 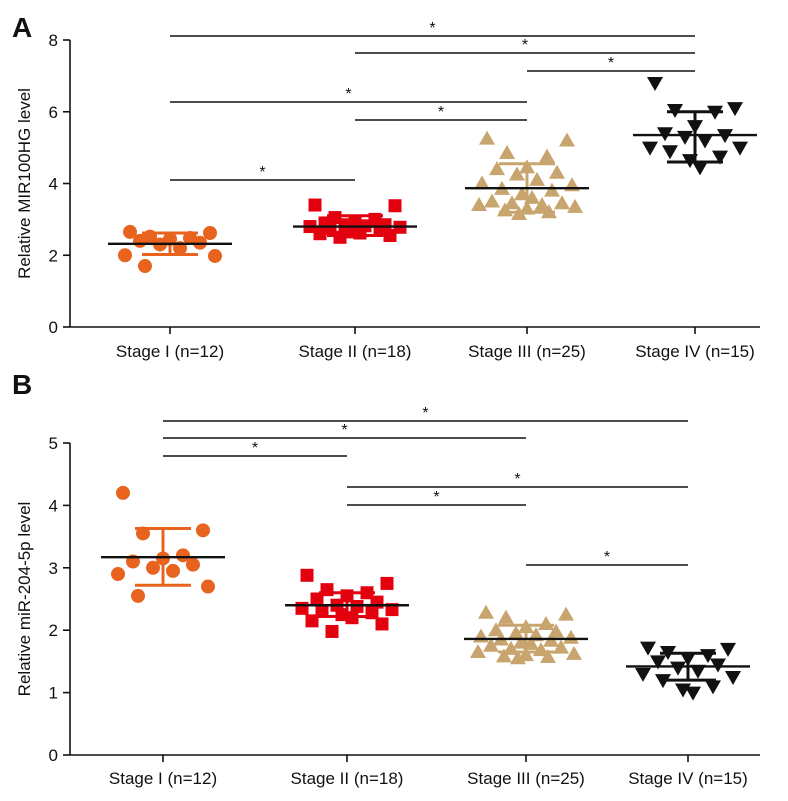 I want to click on y-tick-label: 3, so click(x=53, y=568).